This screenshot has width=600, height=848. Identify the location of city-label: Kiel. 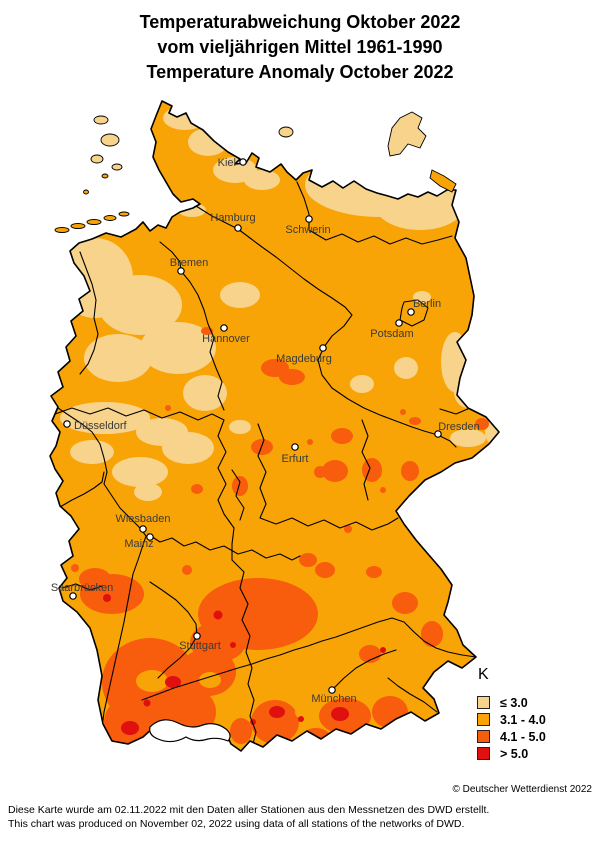
(227, 163).